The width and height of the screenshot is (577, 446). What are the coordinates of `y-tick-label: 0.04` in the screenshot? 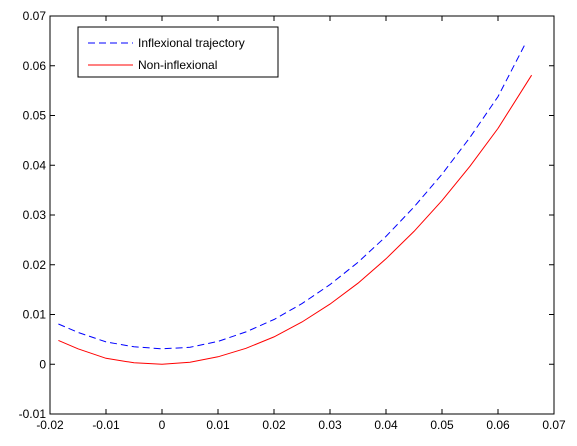 It's located at (35, 165).